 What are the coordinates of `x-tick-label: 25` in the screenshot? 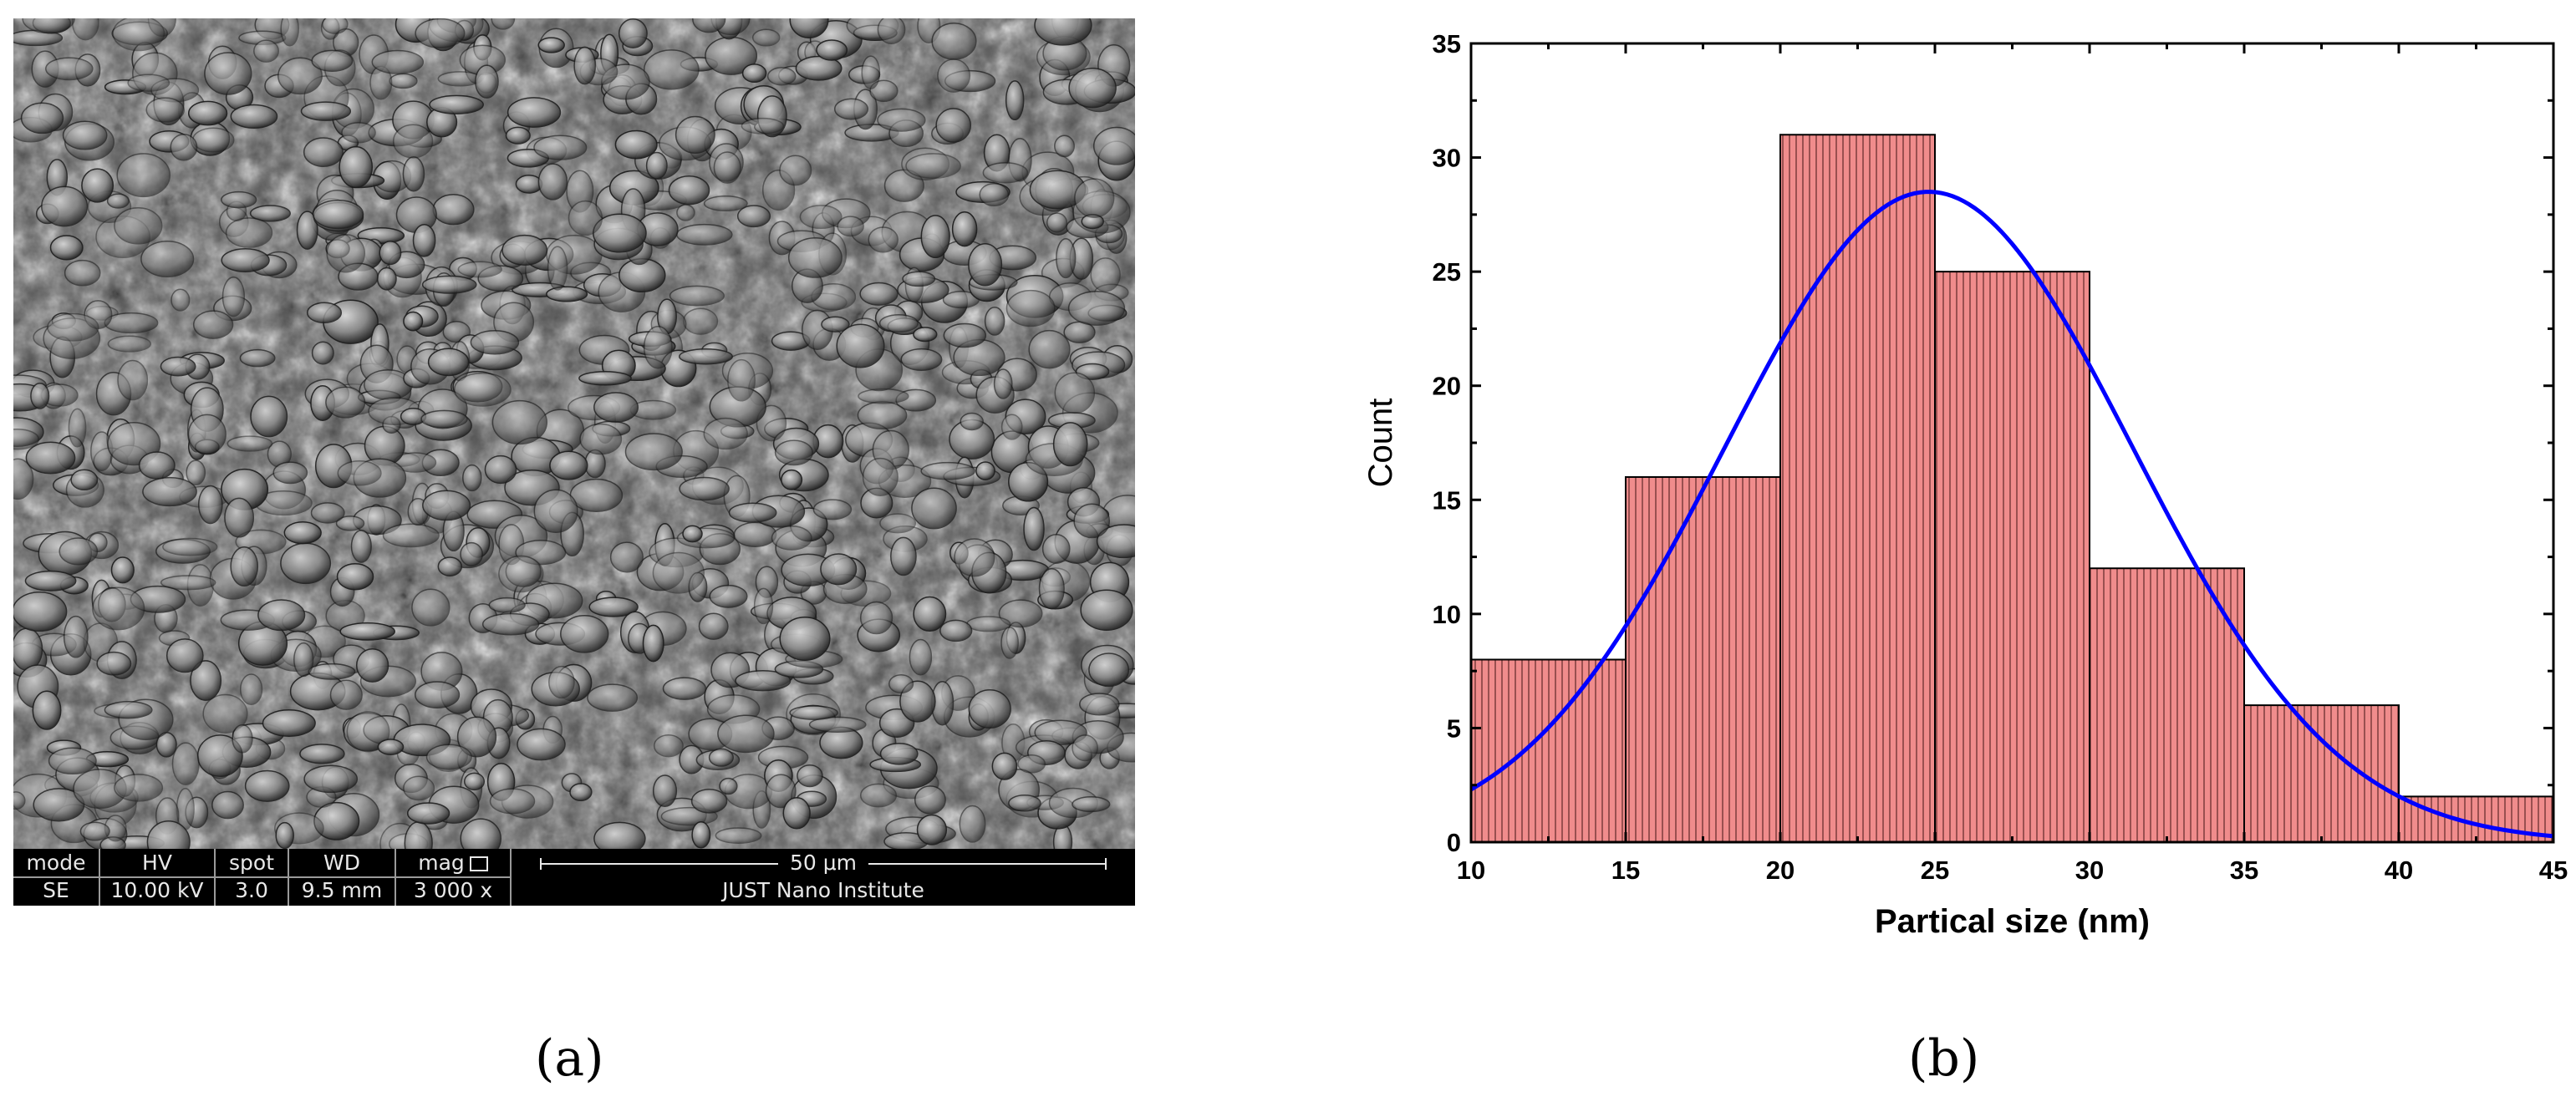 It's located at (1935, 871).